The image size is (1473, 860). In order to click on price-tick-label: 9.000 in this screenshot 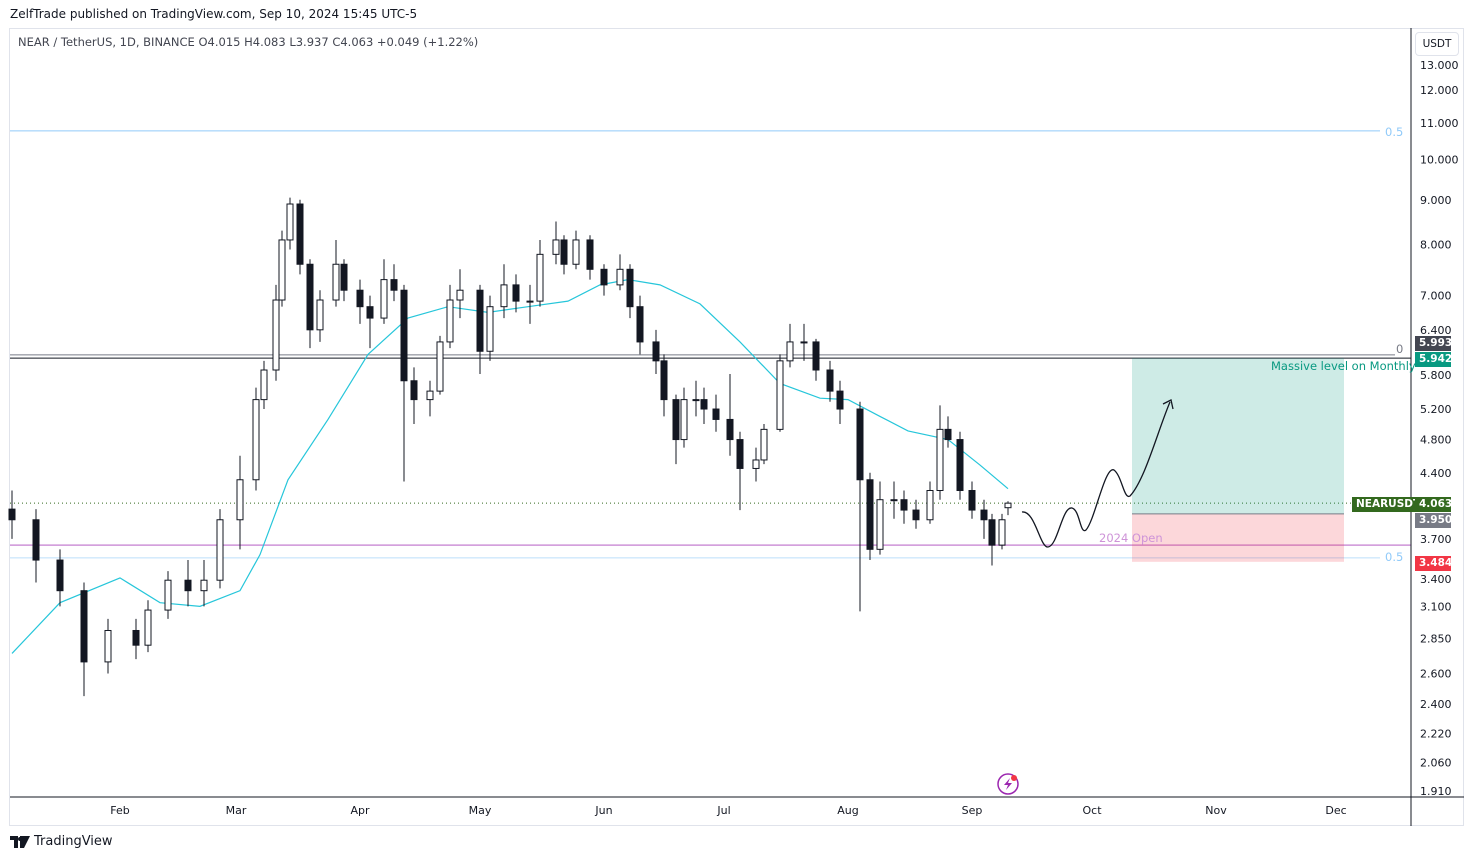, I will do `click(1436, 200)`.